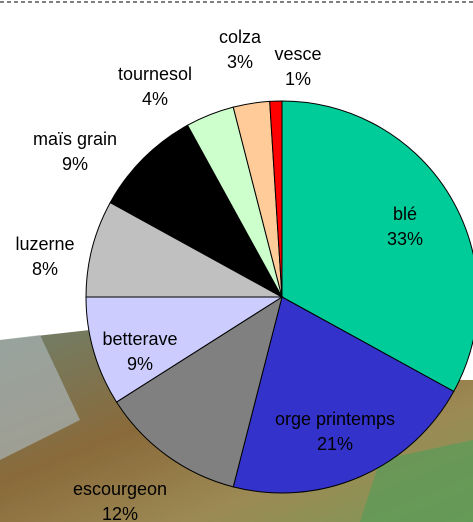 The height and width of the screenshot is (522, 473). Describe the element at coordinates (120, 513) in the screenshot. I see `slice-value-label: 12%` at that location.